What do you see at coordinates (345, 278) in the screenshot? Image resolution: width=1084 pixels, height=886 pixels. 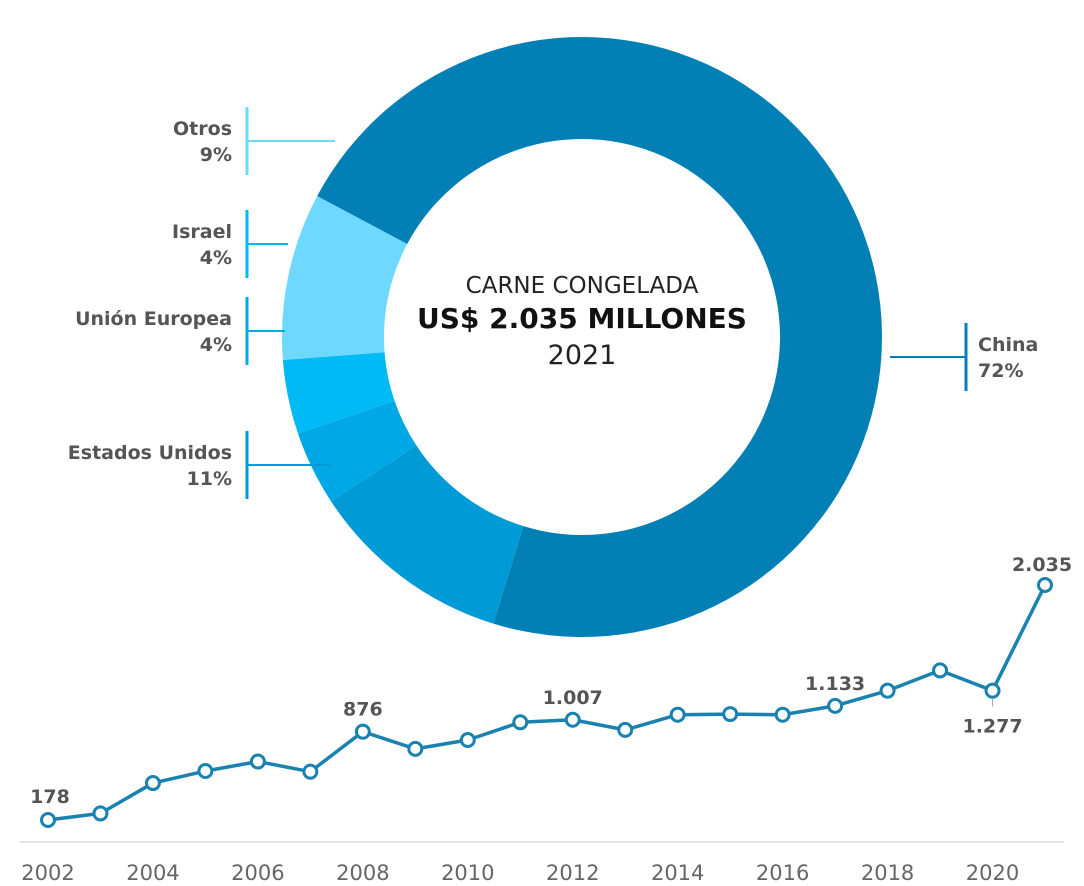 I see `donut-slice-otros` at bounding box center [345, 278].